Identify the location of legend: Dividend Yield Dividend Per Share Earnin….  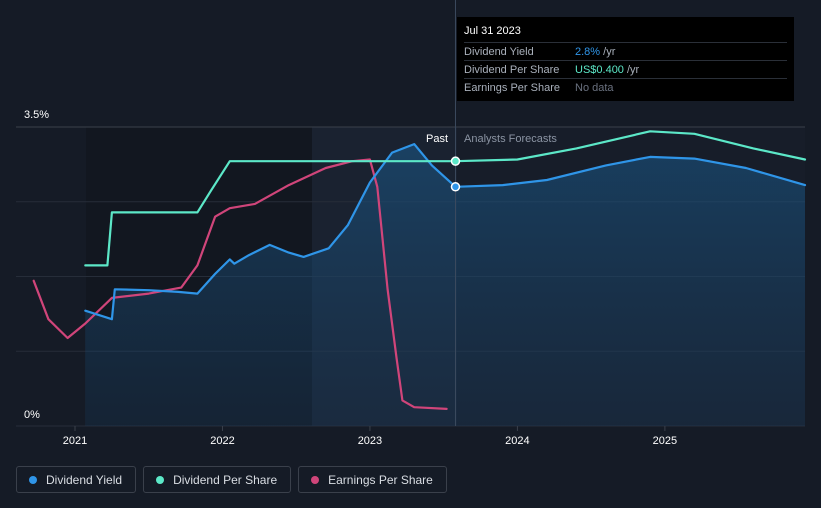
(231, 479).